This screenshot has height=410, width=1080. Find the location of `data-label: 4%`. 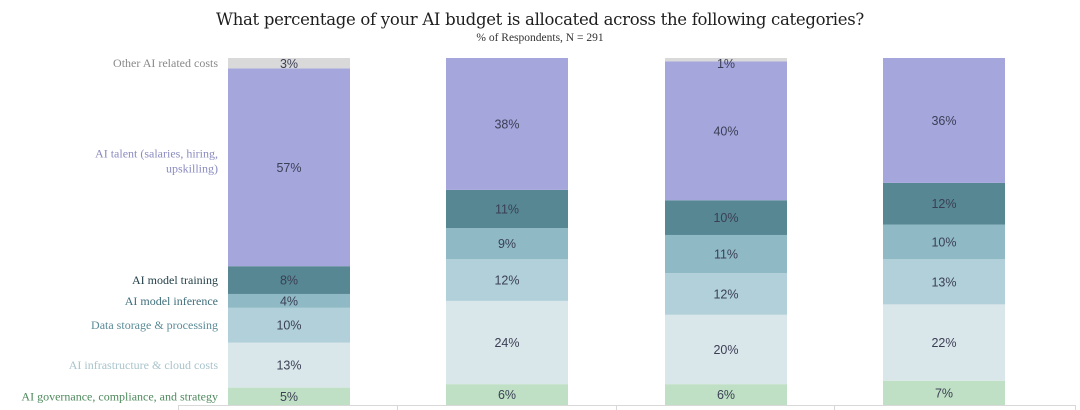

data-label: 4% is located at coordinates (289, 301).